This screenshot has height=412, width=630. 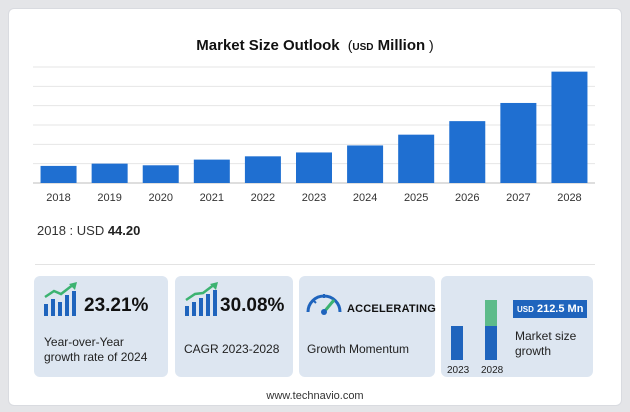 I want to click on x-tick-label: 2025, so click(x=416, y=198).